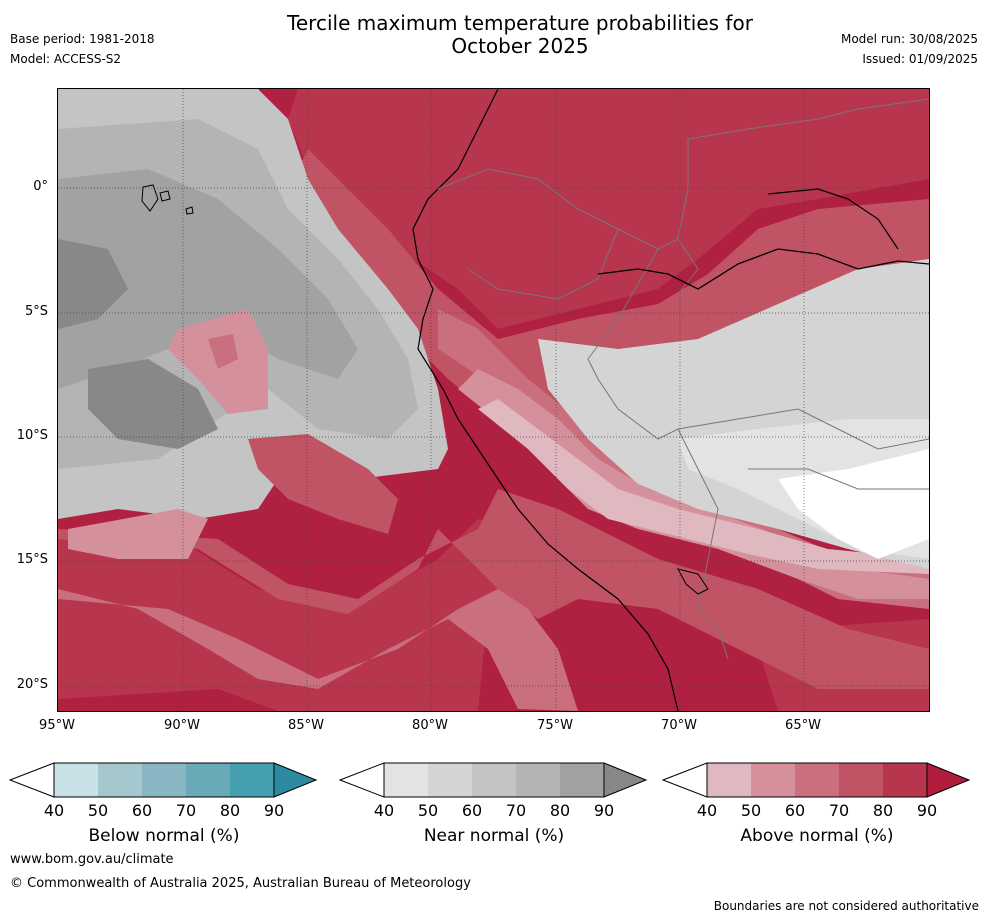  What do you see at coordinates (164, 836) in the screenshot?
I see `below-normal-title: Below normal (%)` at bounding box center [164, 836].